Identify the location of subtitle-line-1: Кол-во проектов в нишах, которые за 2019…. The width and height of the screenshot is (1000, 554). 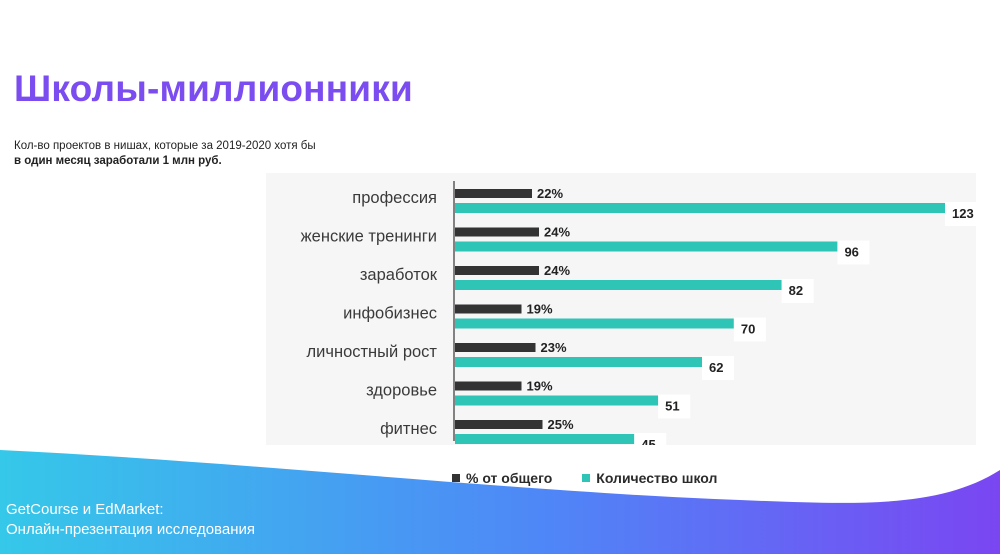
(165, 146).